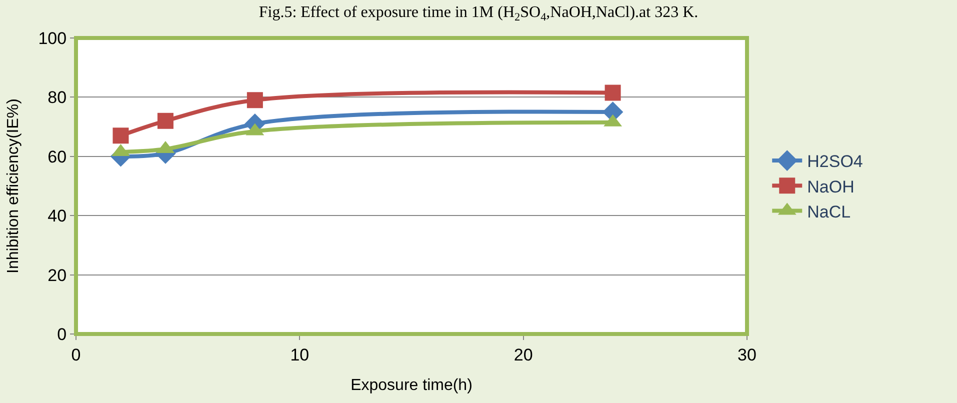 Image resolution: width=957 pixels, height=403 pixels. I want to click on y-tick-label: 60, so click(57, 156).